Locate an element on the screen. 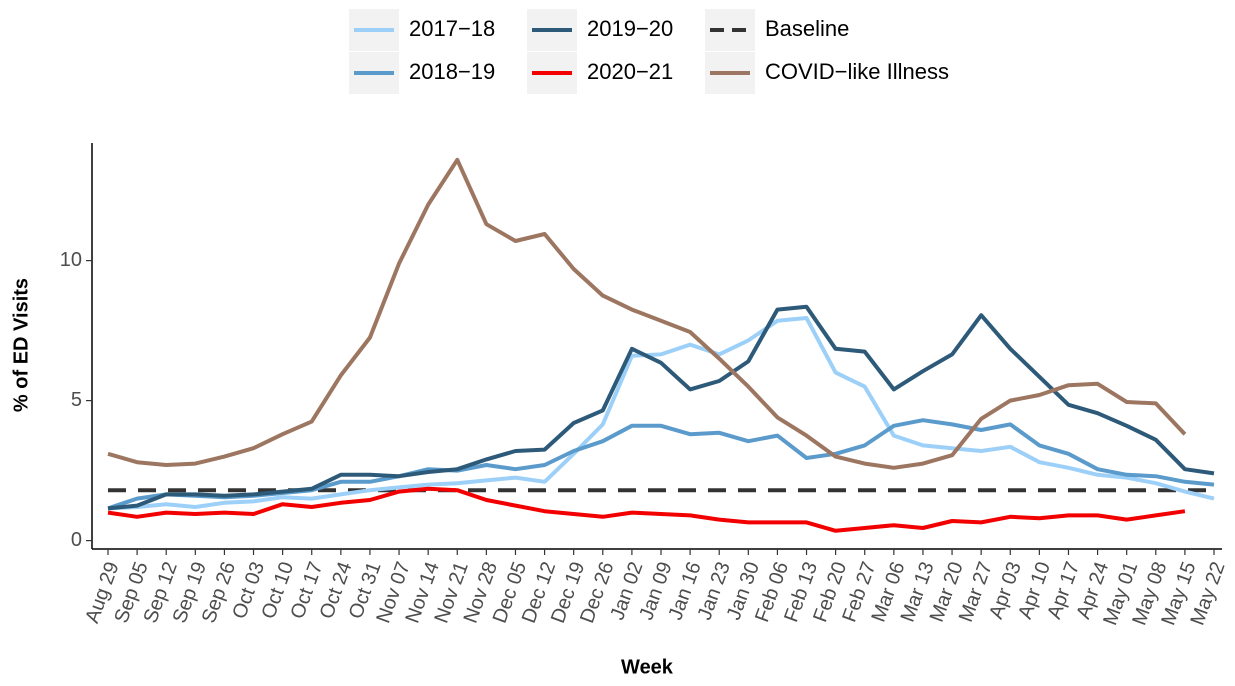 This screenshot has width=1235, height=686. x-axis-title: Week is located at coordinates (647, 667).